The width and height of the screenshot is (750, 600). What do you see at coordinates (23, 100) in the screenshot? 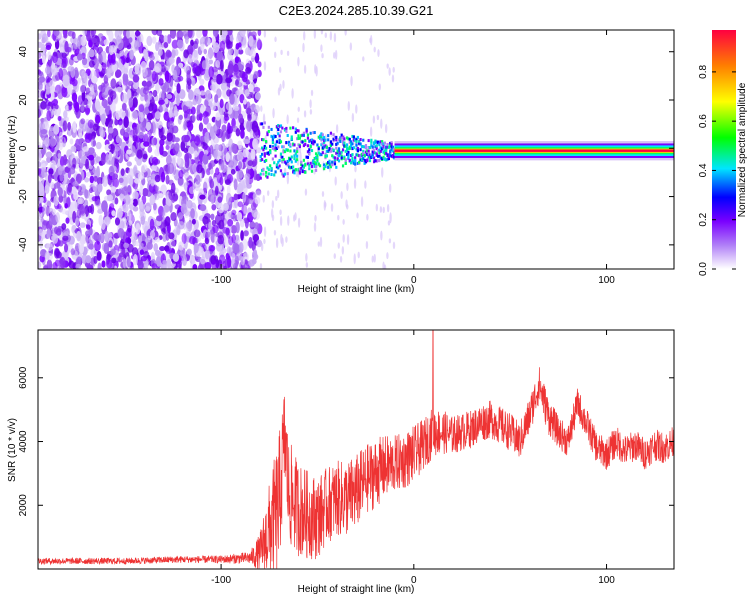
I see `spectrogram-y-tick-label: 20` at bounding box center [23, 100].